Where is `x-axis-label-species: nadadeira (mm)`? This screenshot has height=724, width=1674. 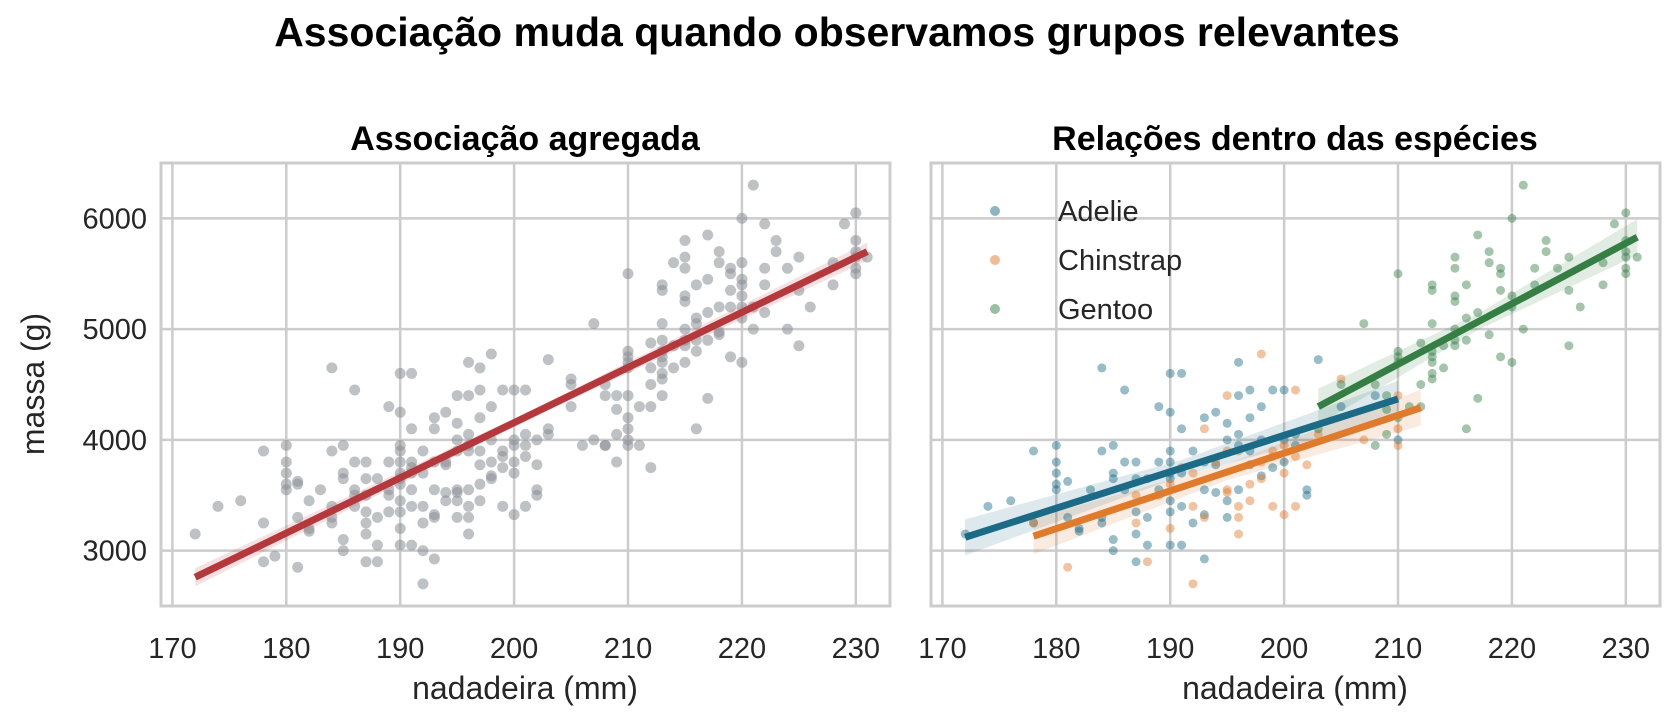 x-axis-label-species: nadadeira (mm) is located at coordinates (1295, 688).